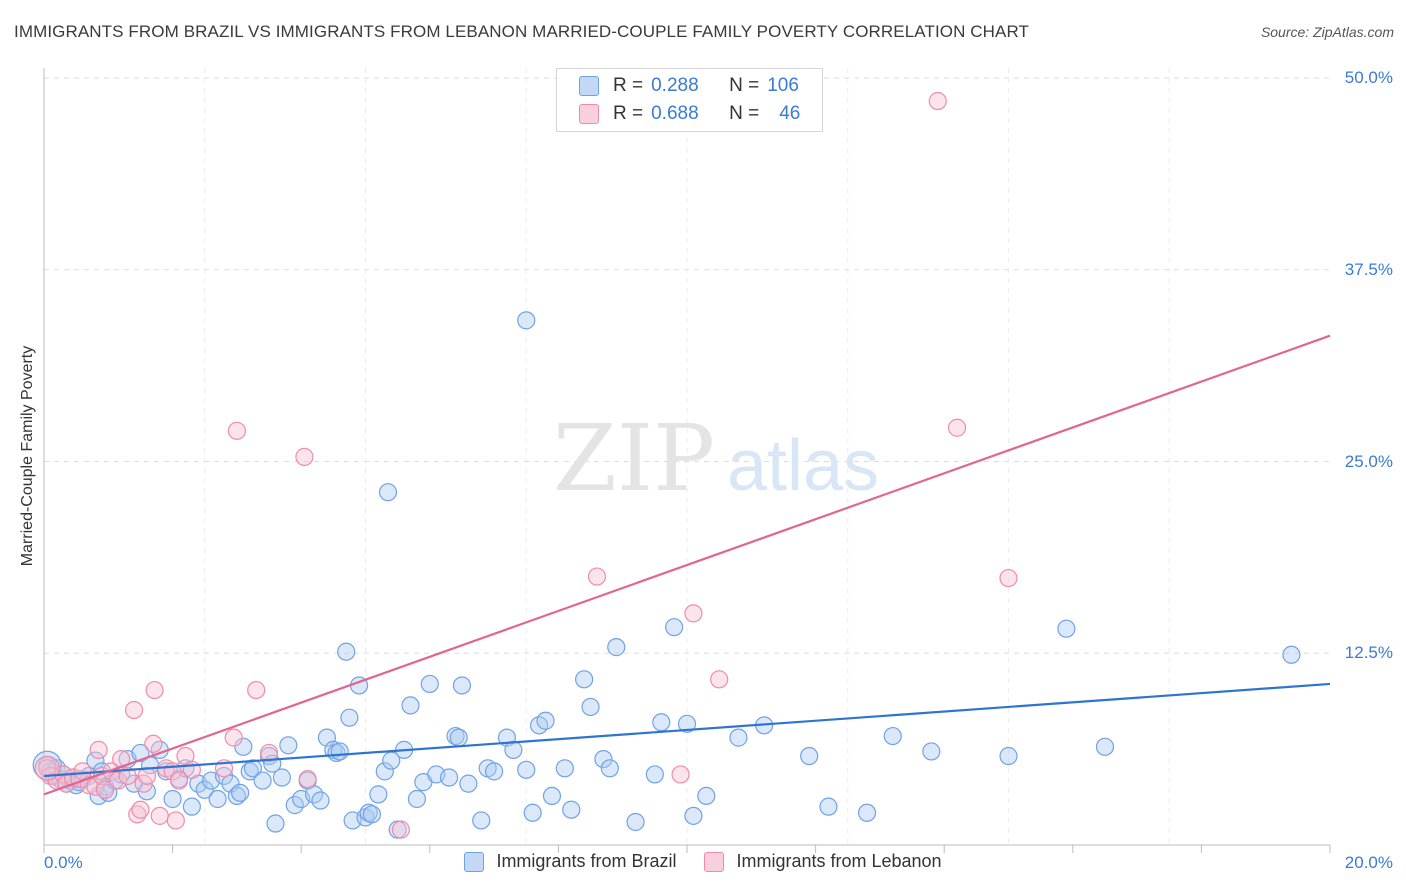  What do you see at coordinates (589, 114) in the screenshot?
I see `legend-swatch-lebanon` at bounding box center [589, 114].